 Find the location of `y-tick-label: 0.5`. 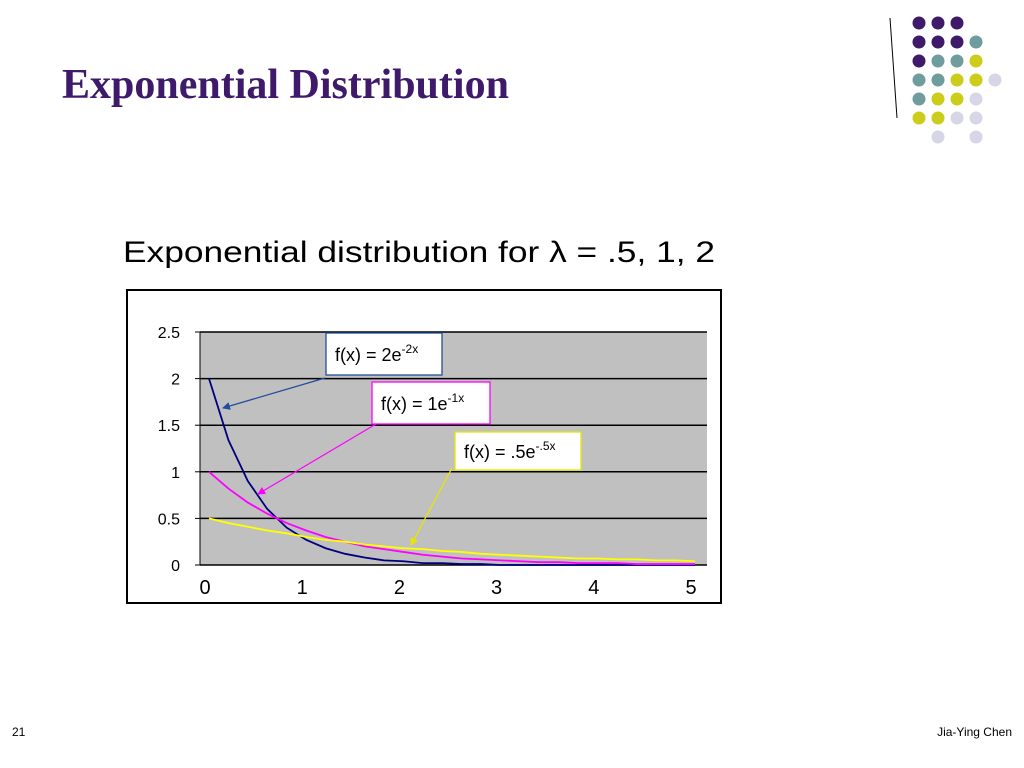

y-tick-label: 0.5 is located at coordinates (169, 519).